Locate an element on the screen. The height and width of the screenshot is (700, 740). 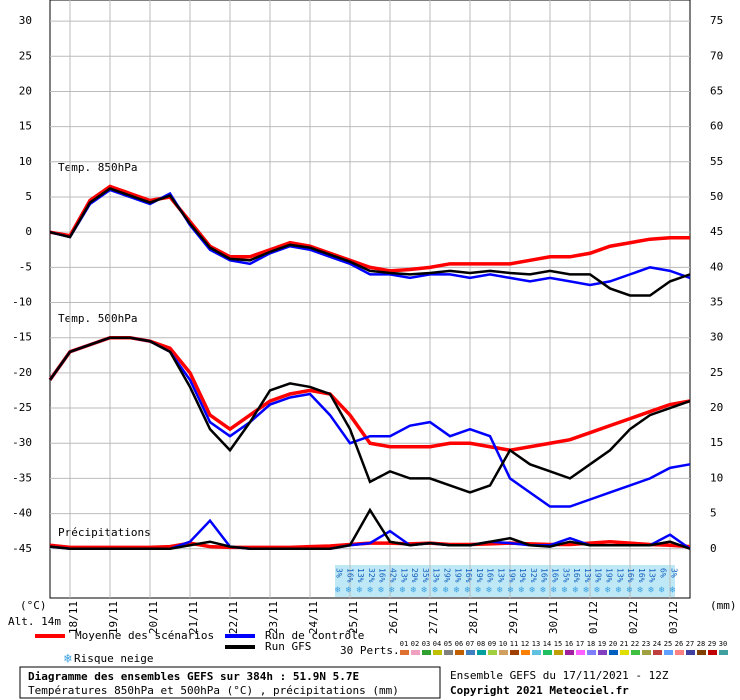
snow-risk: 42% is located at coordinates (393, 575).